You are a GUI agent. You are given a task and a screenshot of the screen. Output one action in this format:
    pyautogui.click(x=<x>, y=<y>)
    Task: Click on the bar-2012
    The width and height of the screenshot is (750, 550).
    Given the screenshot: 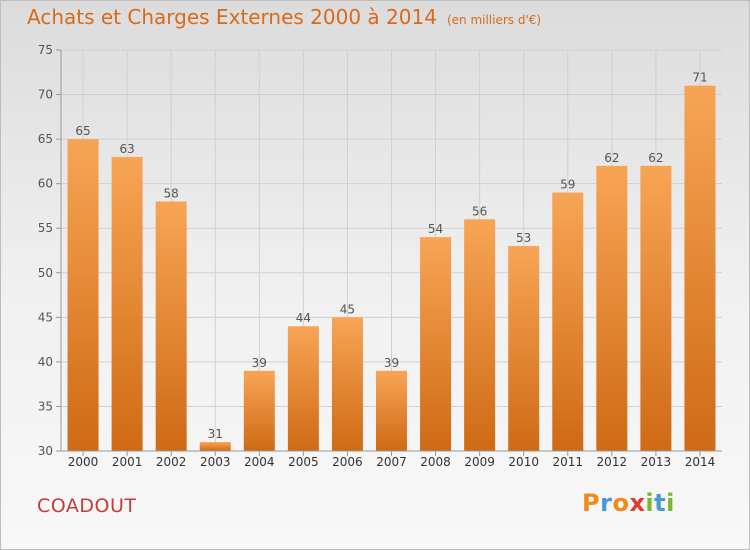 What is the action you would take?
    pyautogui.click(x=612, y=308)
    